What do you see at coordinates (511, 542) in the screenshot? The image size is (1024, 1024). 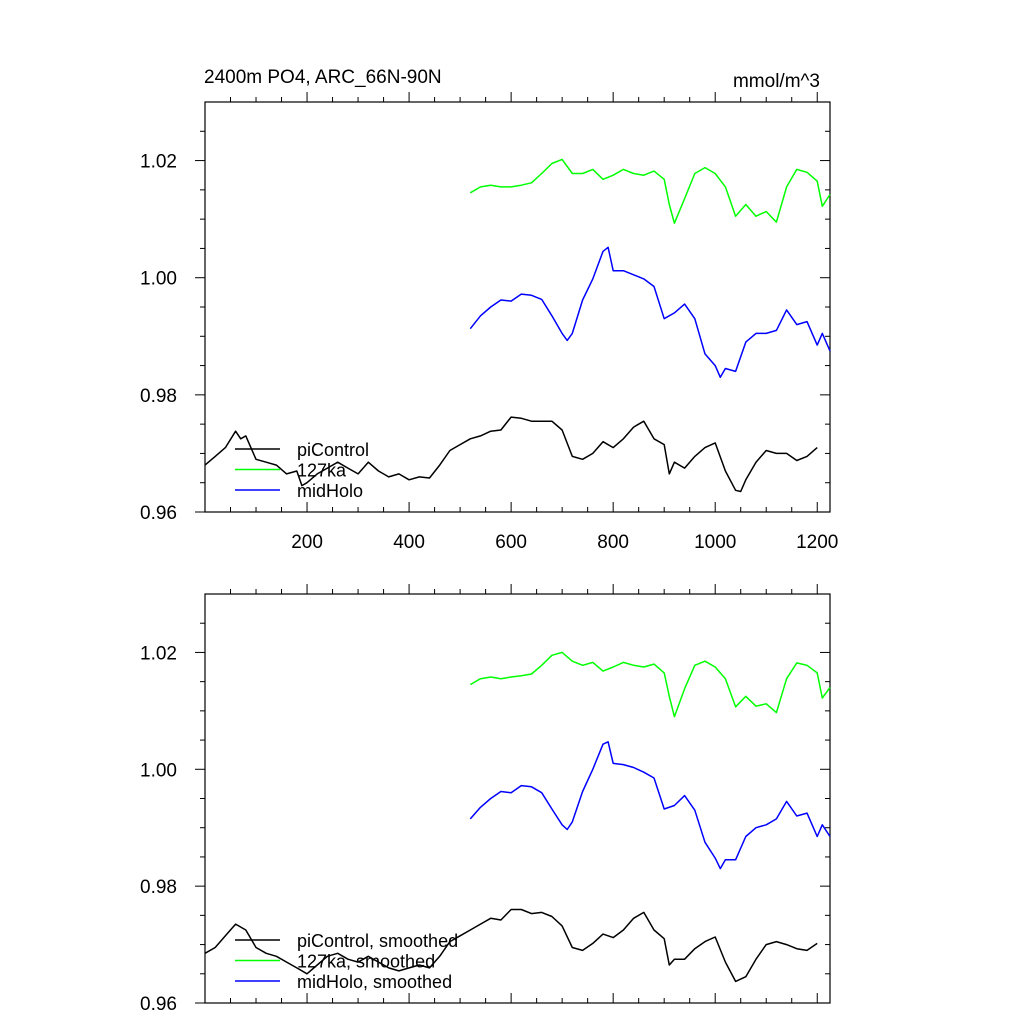 I see `x-tick-label: 600` at bounding box center [511, 542].